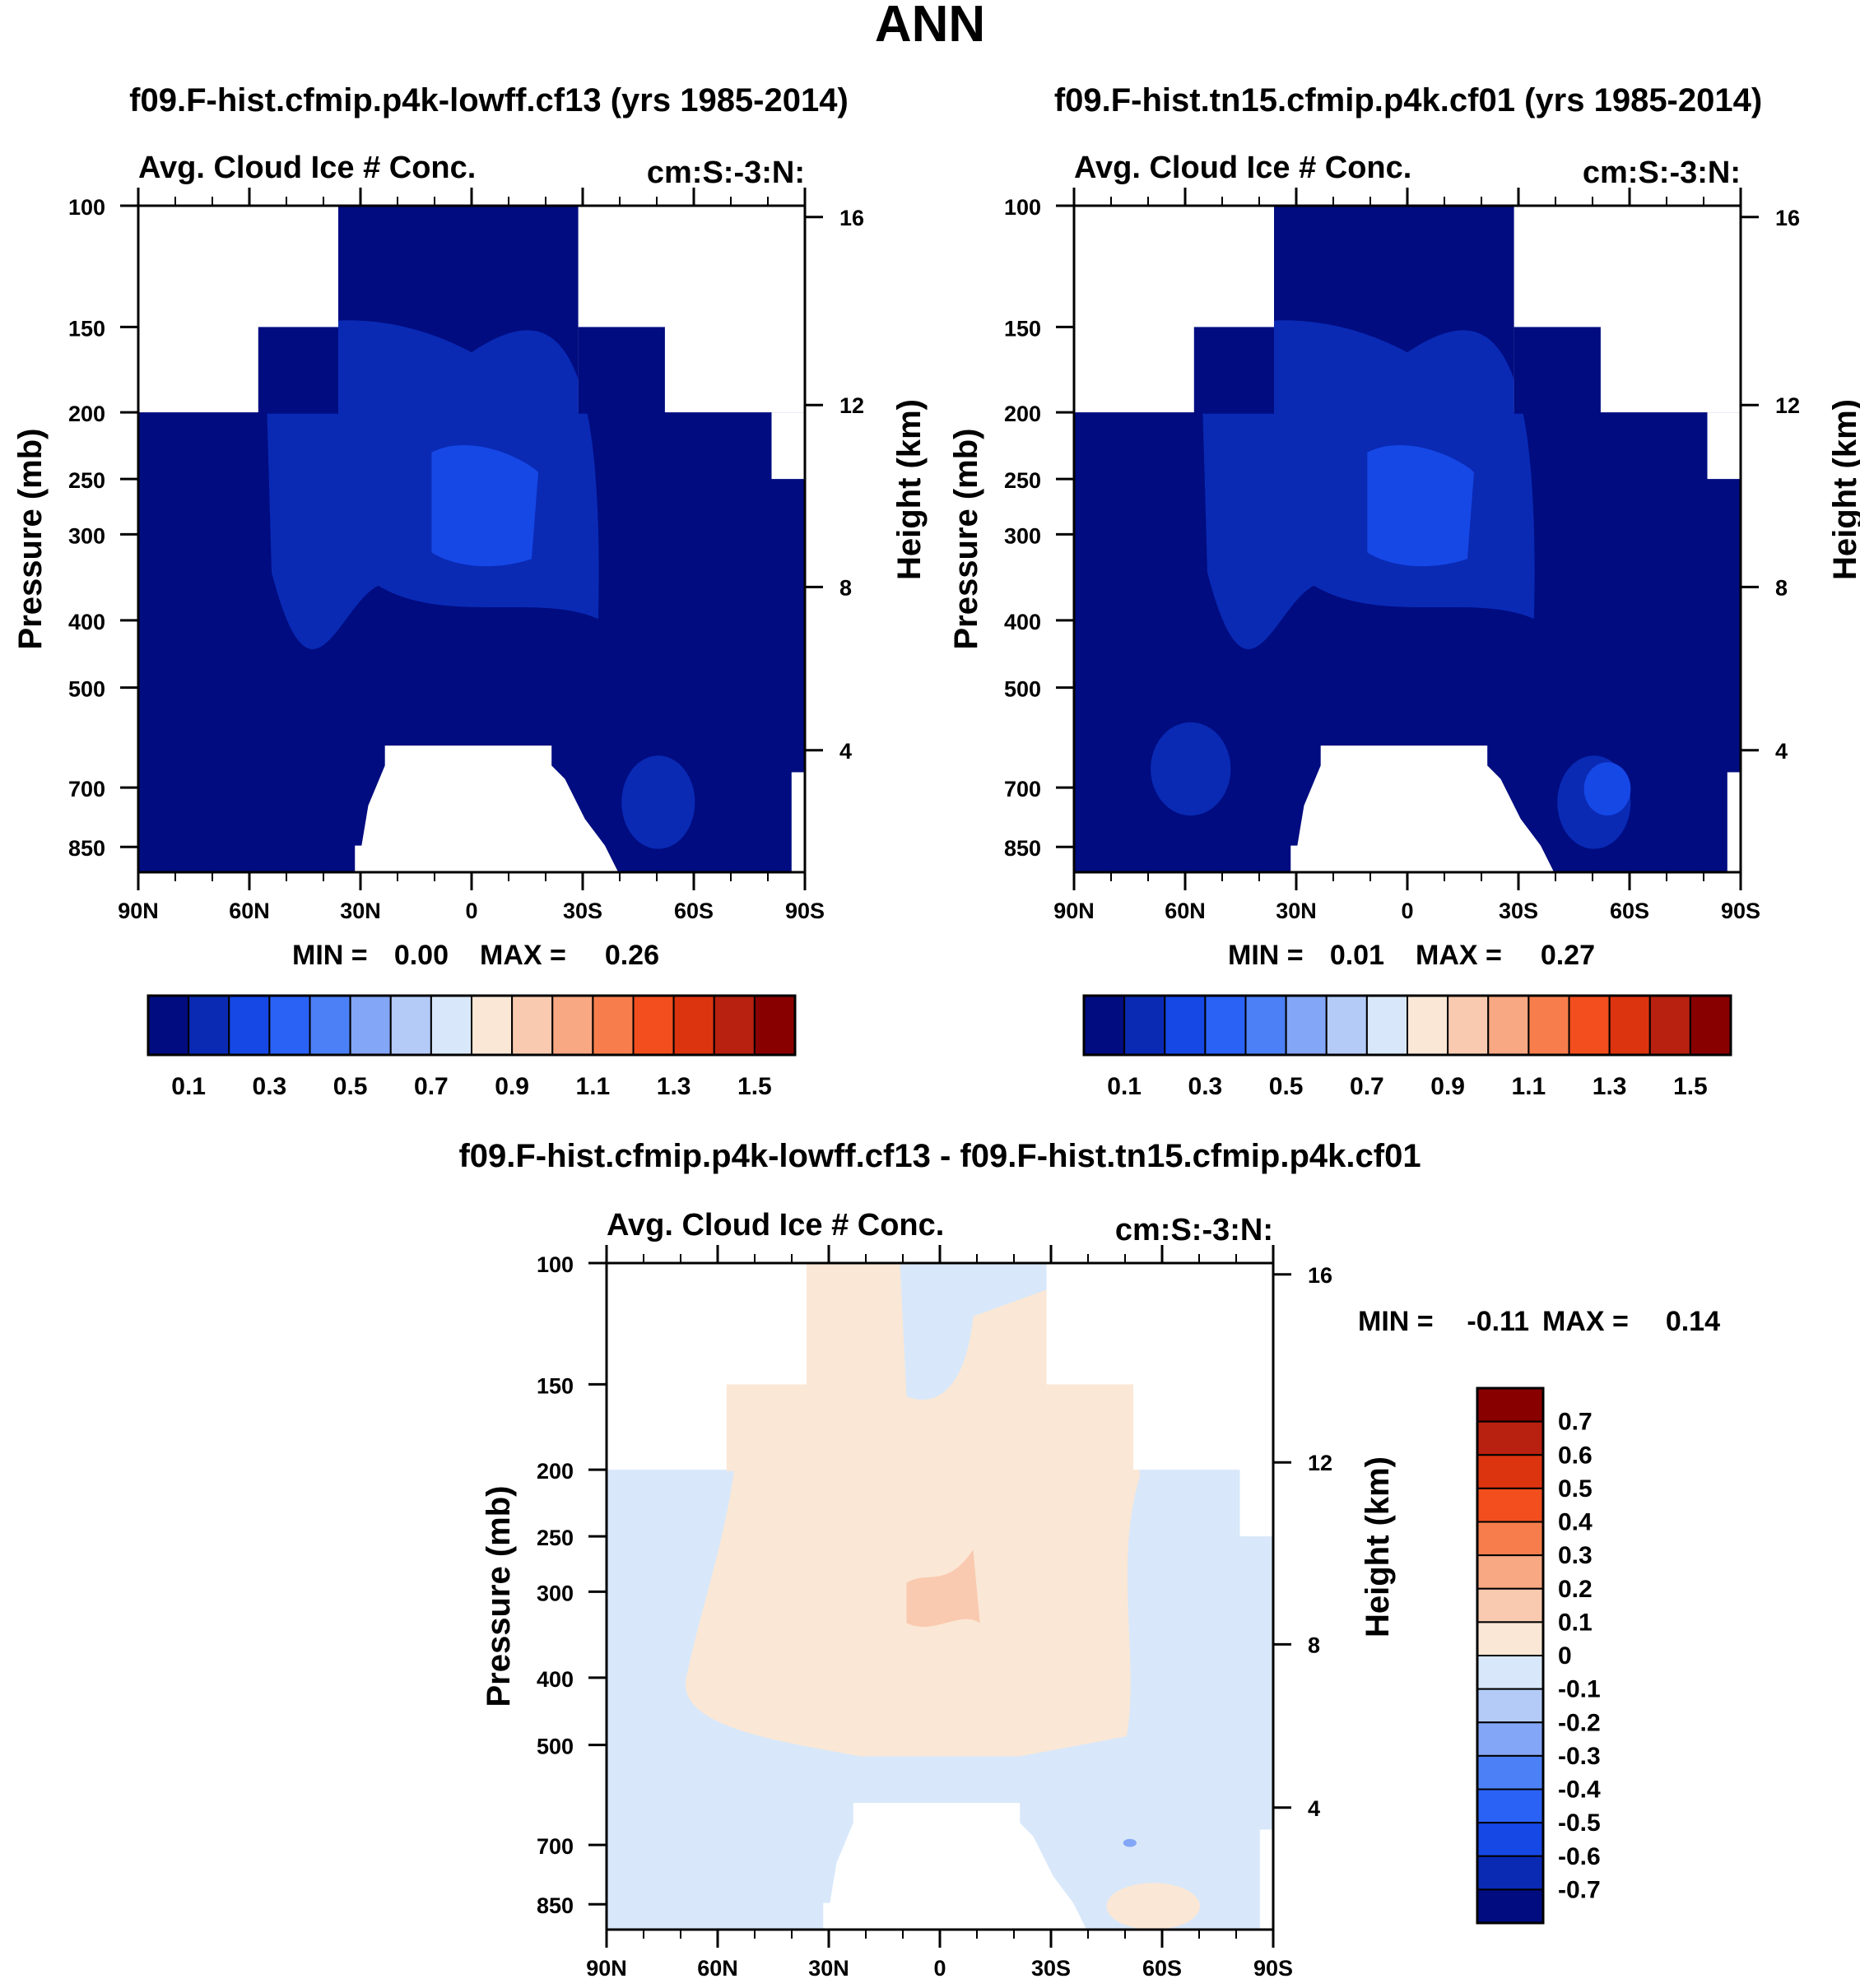 The height and width of the screenshot is (1988, 1860). What do you see at coordinates (1022, 789) in the screenshot?
I see `y-tick-label: 700` at bounding box center [1022, 789].